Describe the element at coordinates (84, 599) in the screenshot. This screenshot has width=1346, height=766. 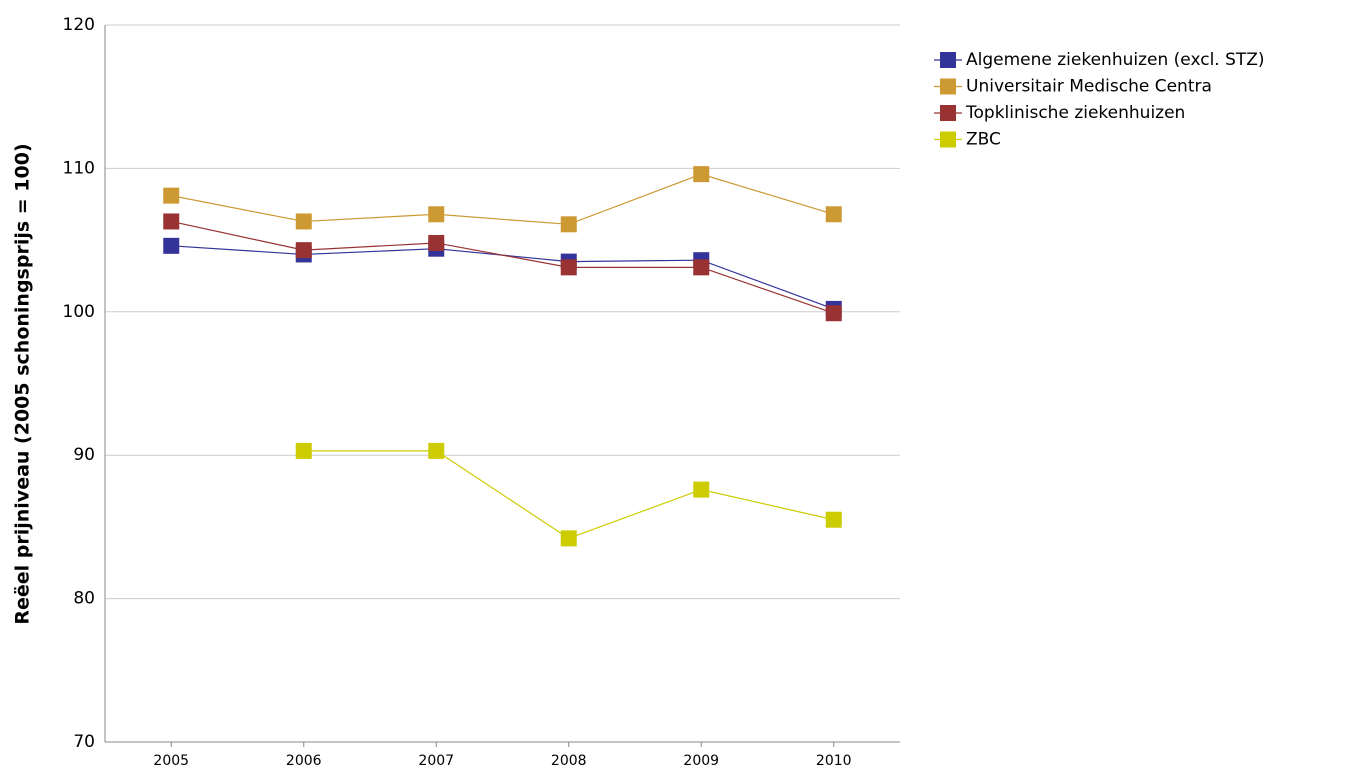
I see `y-tick-label: 80` at that location.